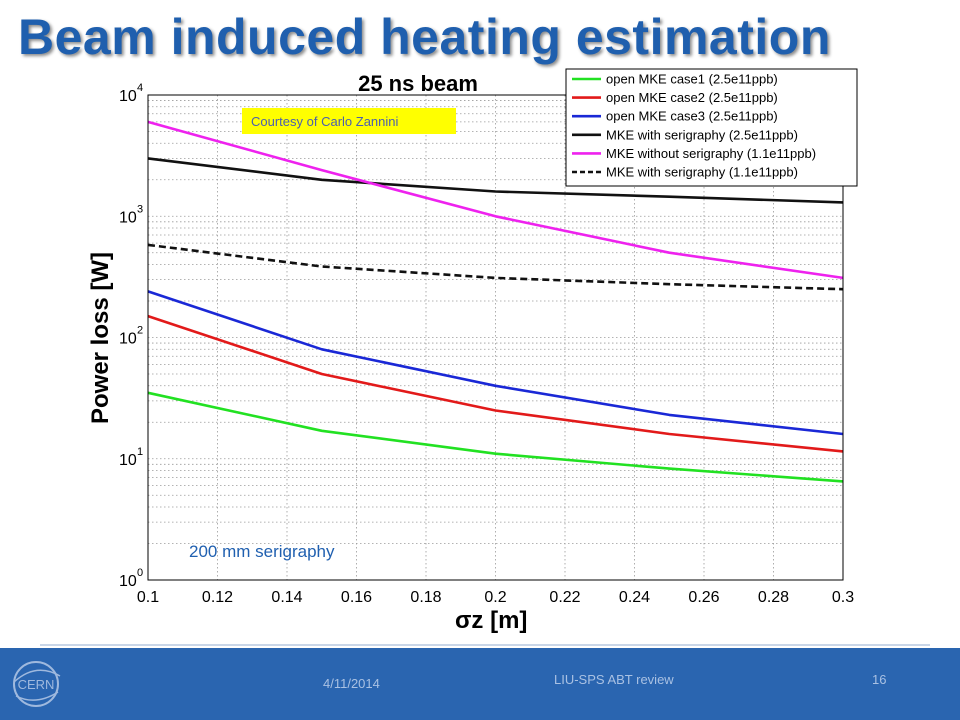 Image resolution: width=960 pixels, height=720 pixels. What do you see at coordinates (879, 679) in the screenshot?
I see `footer-page-number: 16` at bounding box center [879, 679].